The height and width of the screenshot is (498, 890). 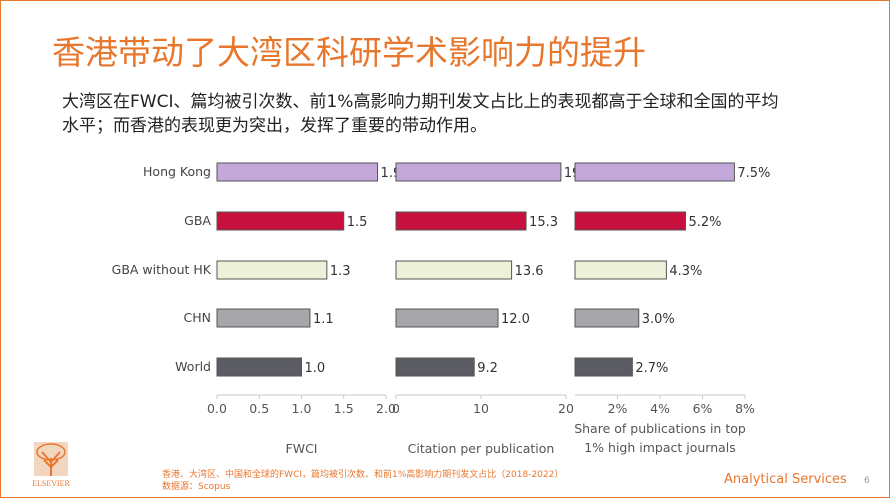 What do you see at coordinates (197, 220) in the screenshot?
I see `category-label: GBA` at bounding box center [197, 220].